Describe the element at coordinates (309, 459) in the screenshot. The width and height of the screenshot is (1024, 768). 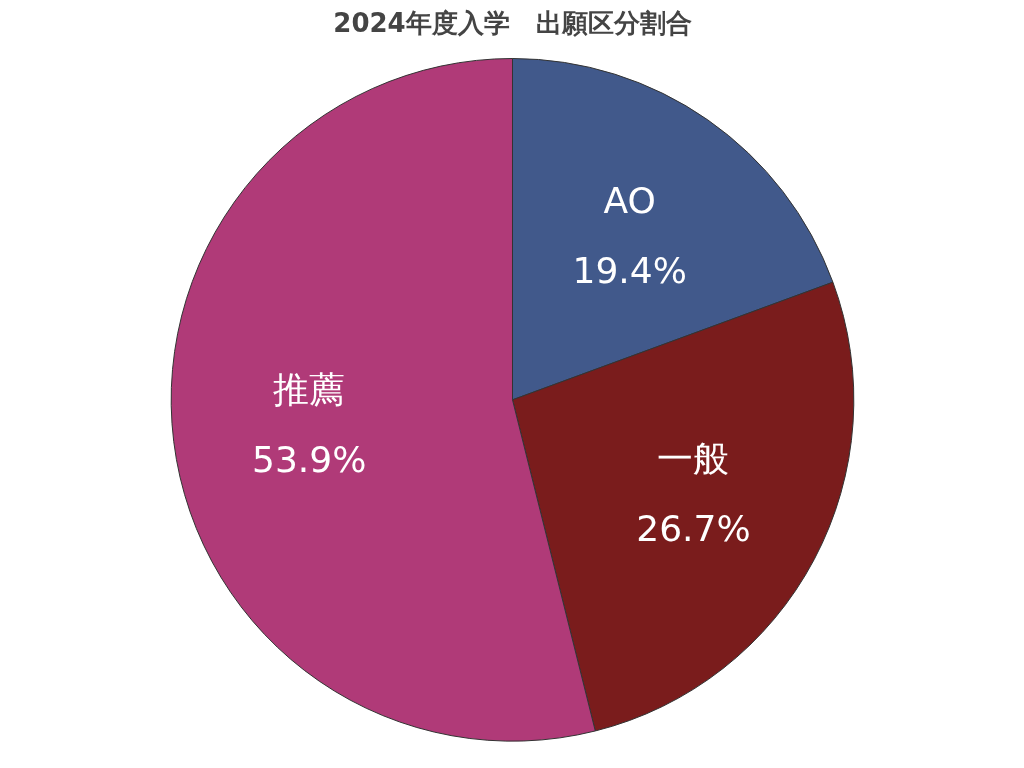
I see `data-label: 53.9%` at that location.